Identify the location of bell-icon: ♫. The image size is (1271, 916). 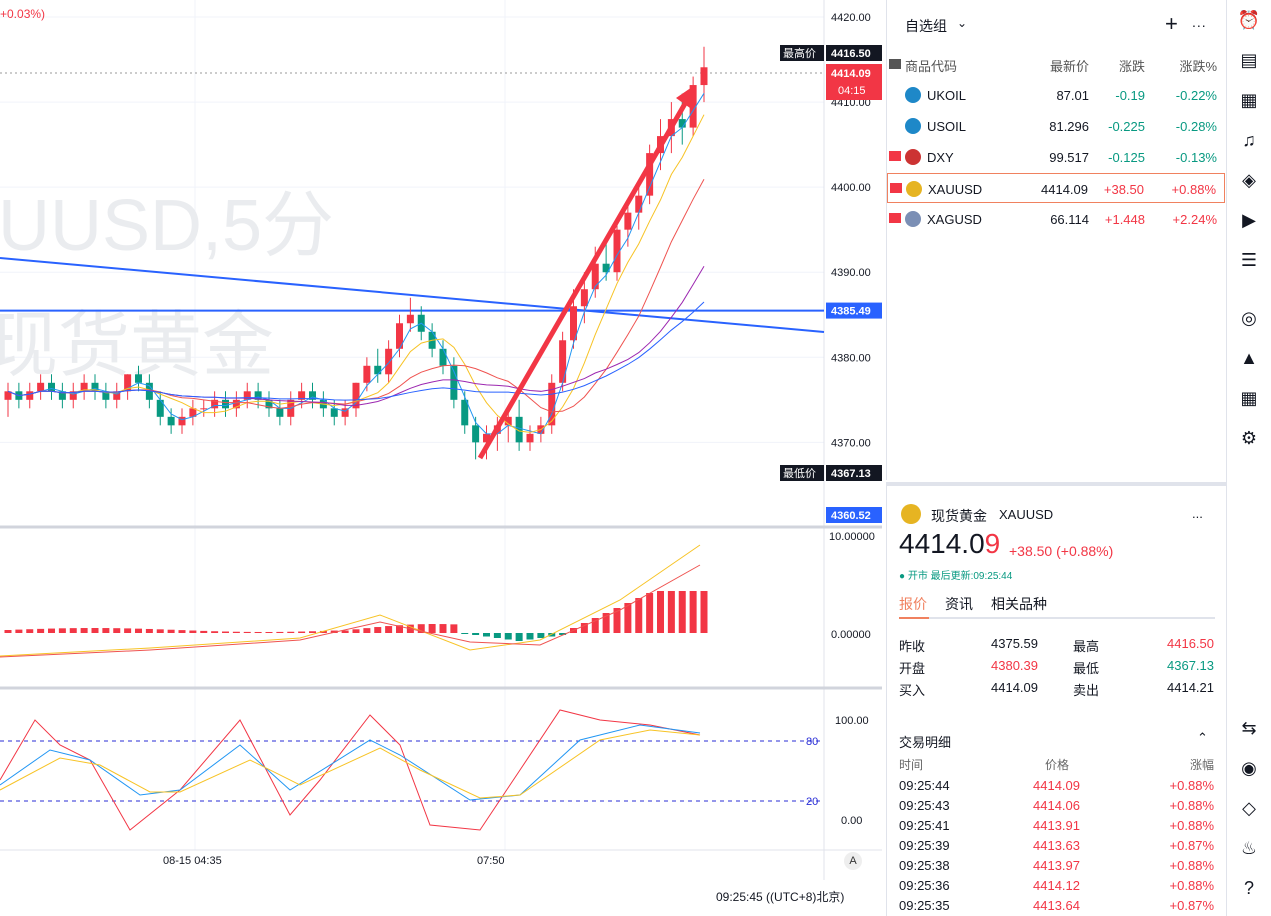
(1249, 140).